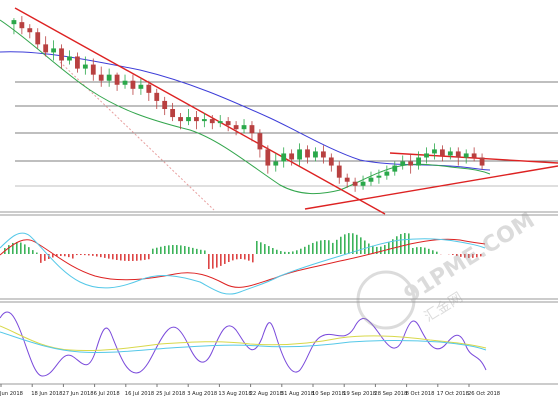  What do you see at coordinates (46, 394) in the screenshot?
I see `x-tick-label: 18 Jun 2018` at bounding box center [46, 394].